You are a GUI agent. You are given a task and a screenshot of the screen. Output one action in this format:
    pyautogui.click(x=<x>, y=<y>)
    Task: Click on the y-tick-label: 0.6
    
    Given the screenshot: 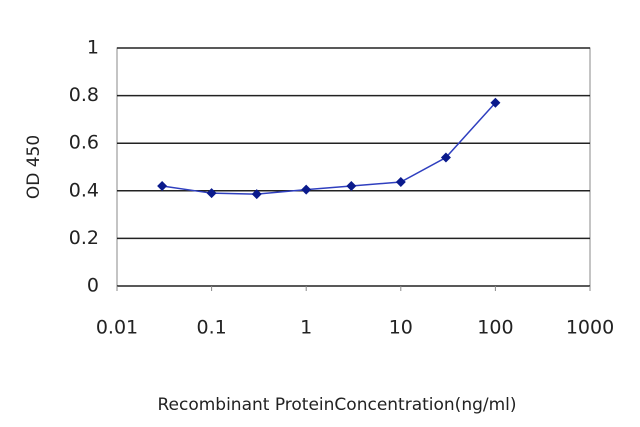 What is the action you would take?
    pyautogui.click(x=84, y=143)
    